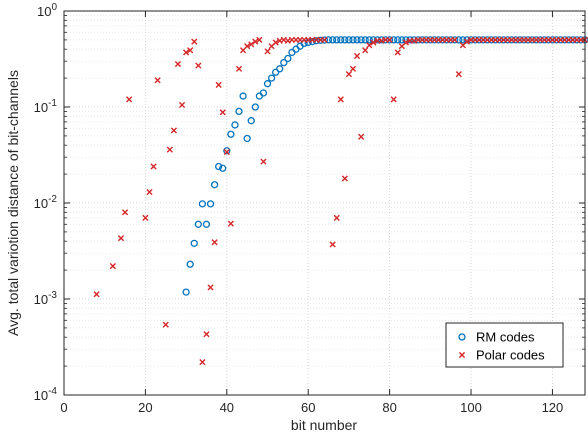  I want to click on x-tick-label: 100, so click(471, 407).